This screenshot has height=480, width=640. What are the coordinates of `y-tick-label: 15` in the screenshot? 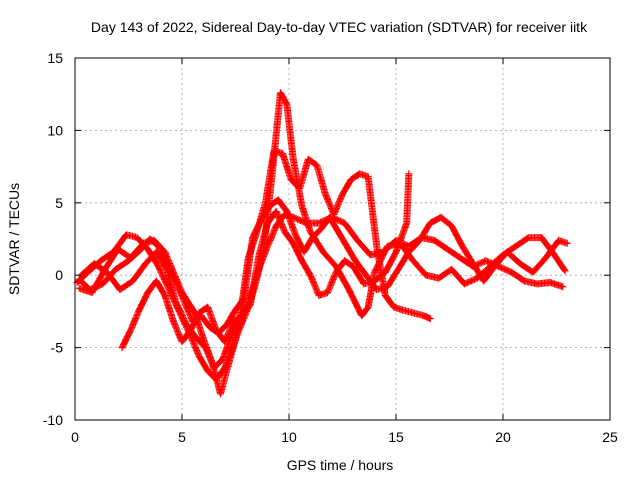 It's located at (55, 58).